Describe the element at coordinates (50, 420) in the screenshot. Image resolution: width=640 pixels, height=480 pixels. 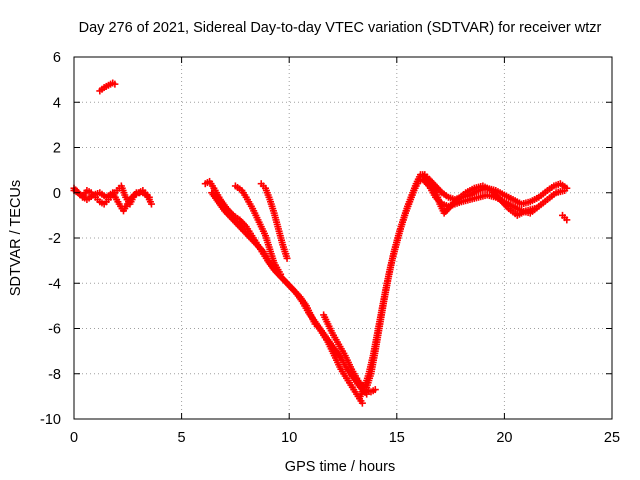
I see `y-tick-label: -10` at that location.